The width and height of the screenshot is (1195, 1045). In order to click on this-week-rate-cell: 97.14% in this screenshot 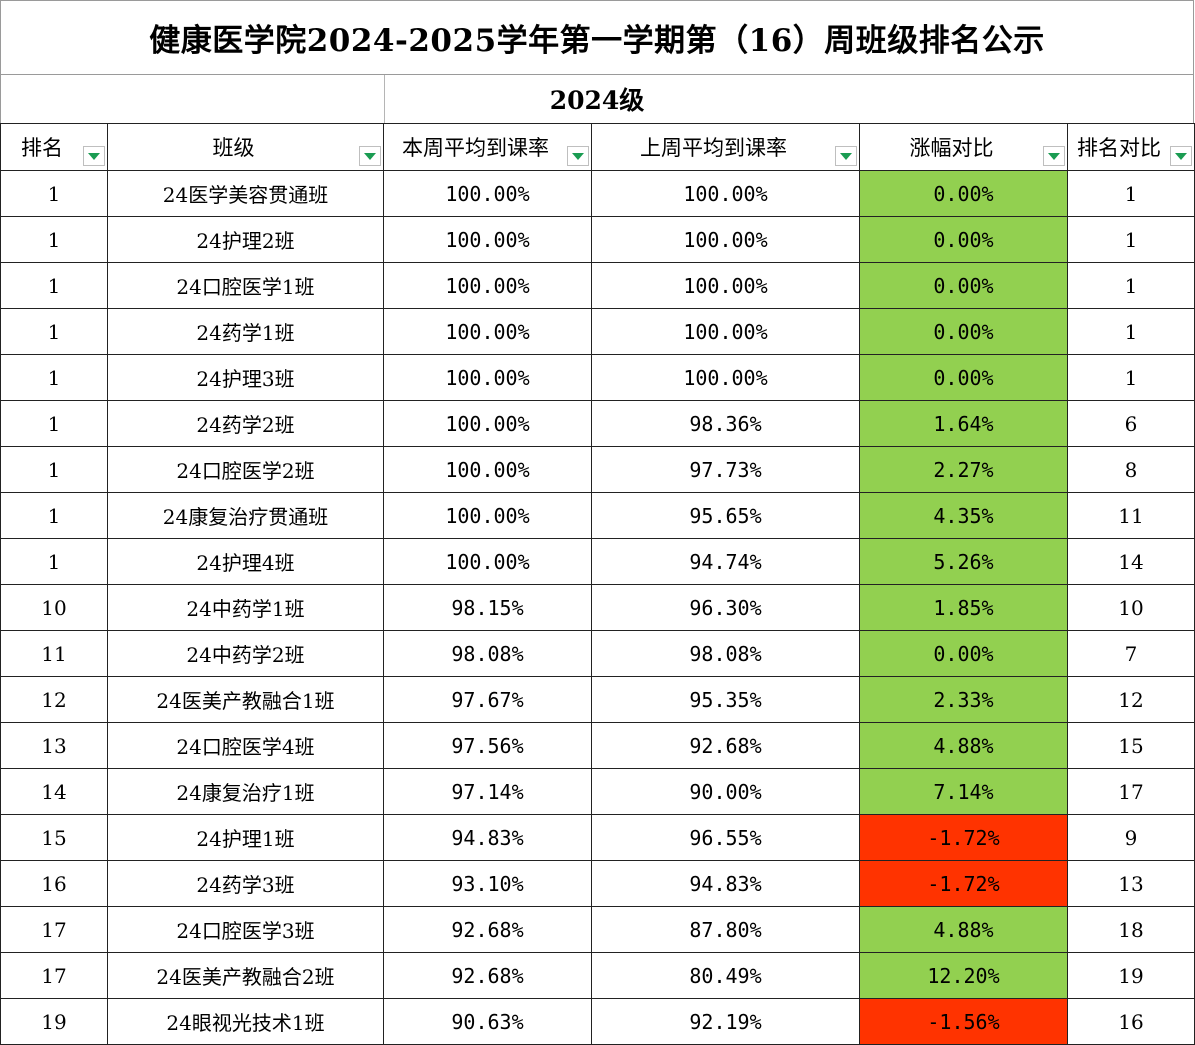, I will do `click(487, 791)`.